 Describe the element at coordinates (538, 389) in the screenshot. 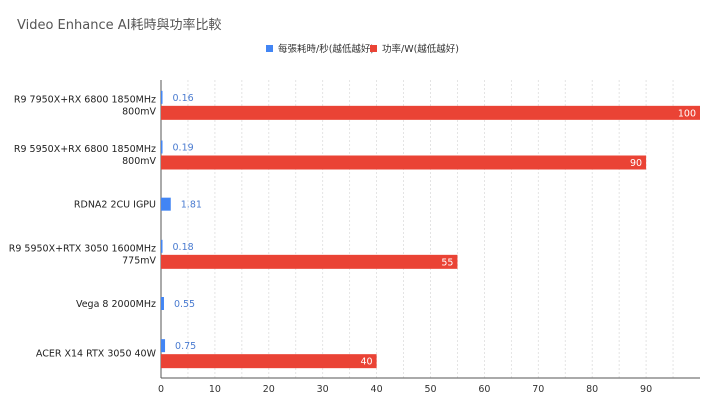

I see `x-tick-label: 70` at that location.